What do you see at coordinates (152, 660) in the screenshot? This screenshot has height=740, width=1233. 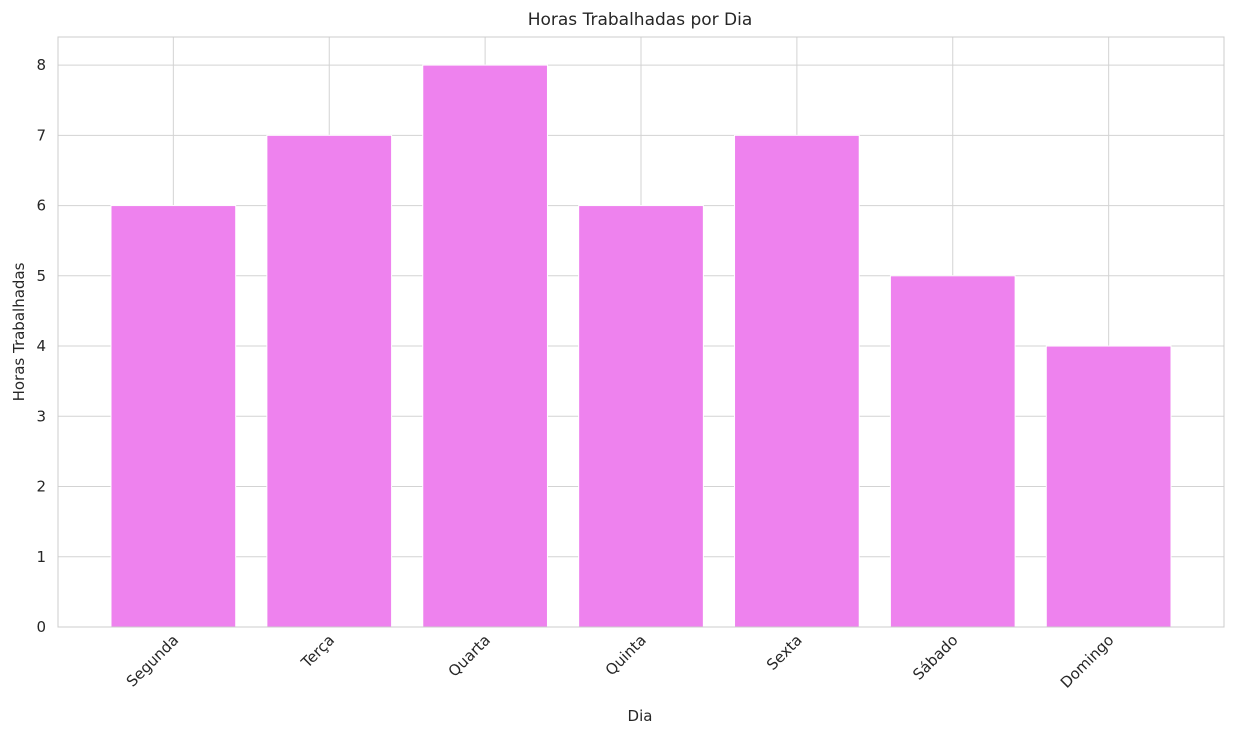 I see `x-tick-label: Segunda` at bounding box center [152, 660].